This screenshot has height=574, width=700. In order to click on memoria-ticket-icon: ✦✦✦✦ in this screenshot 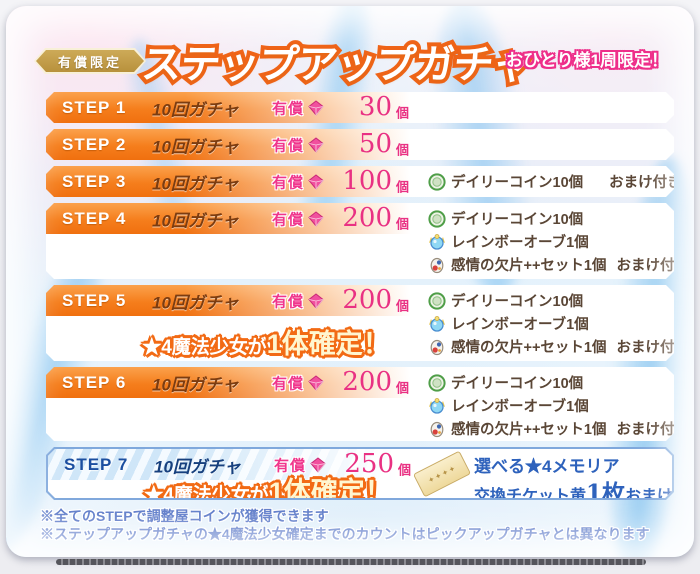, I will do `click(442, 474)`.